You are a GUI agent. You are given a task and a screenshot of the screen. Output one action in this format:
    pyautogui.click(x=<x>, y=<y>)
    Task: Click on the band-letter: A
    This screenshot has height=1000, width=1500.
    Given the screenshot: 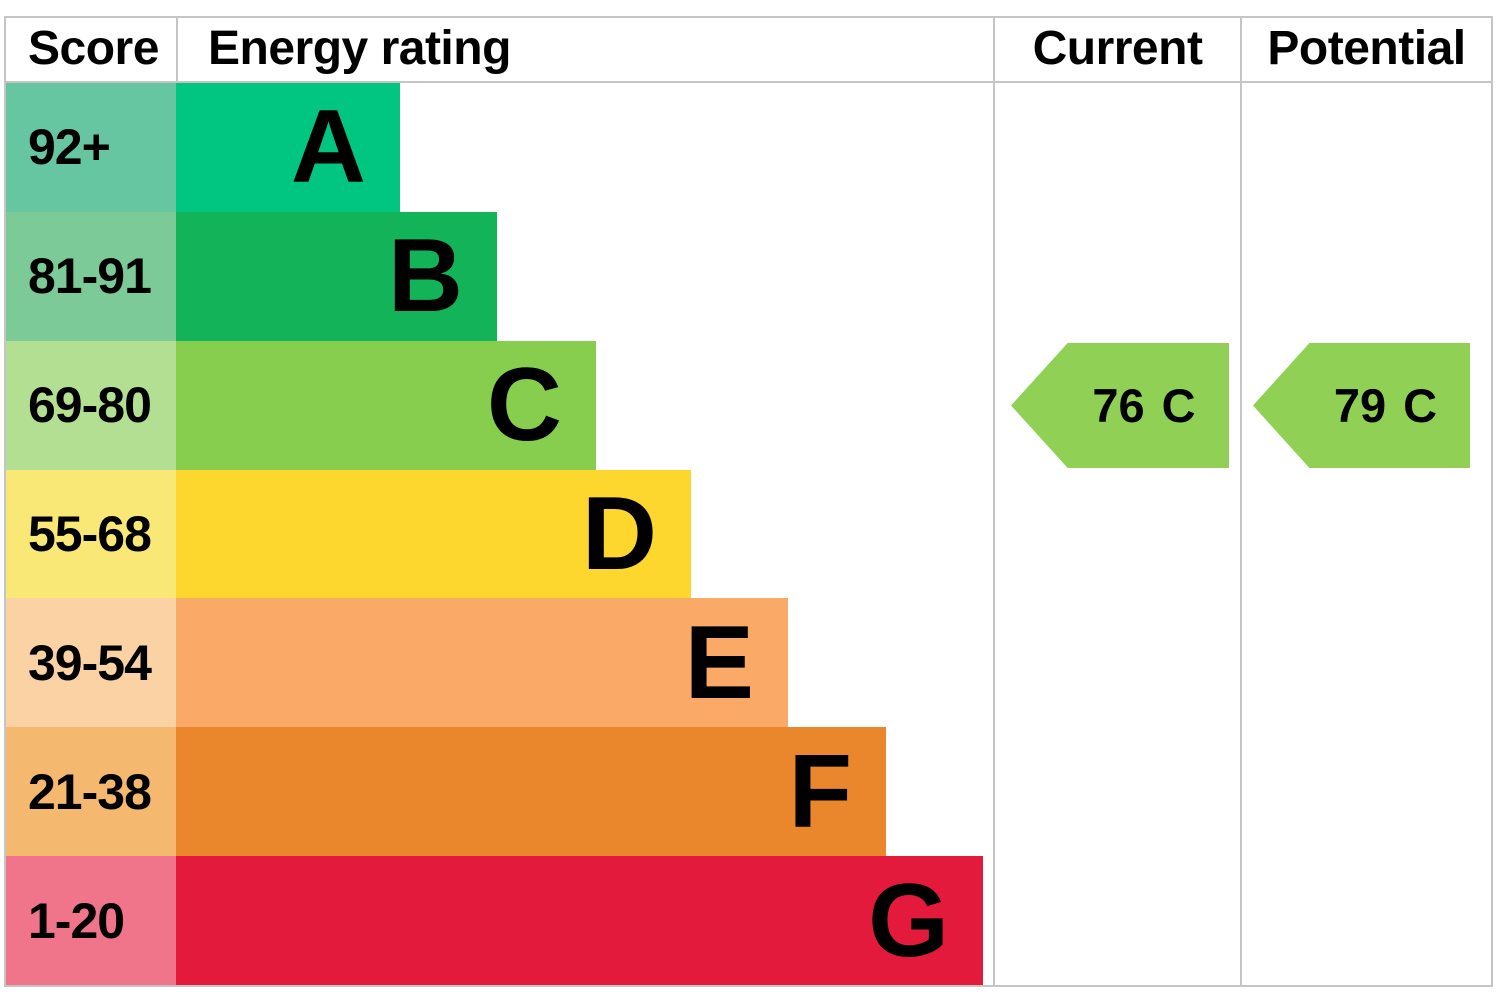 What is the action you would take?
    pyautogui.click(x=328, y=147)
    